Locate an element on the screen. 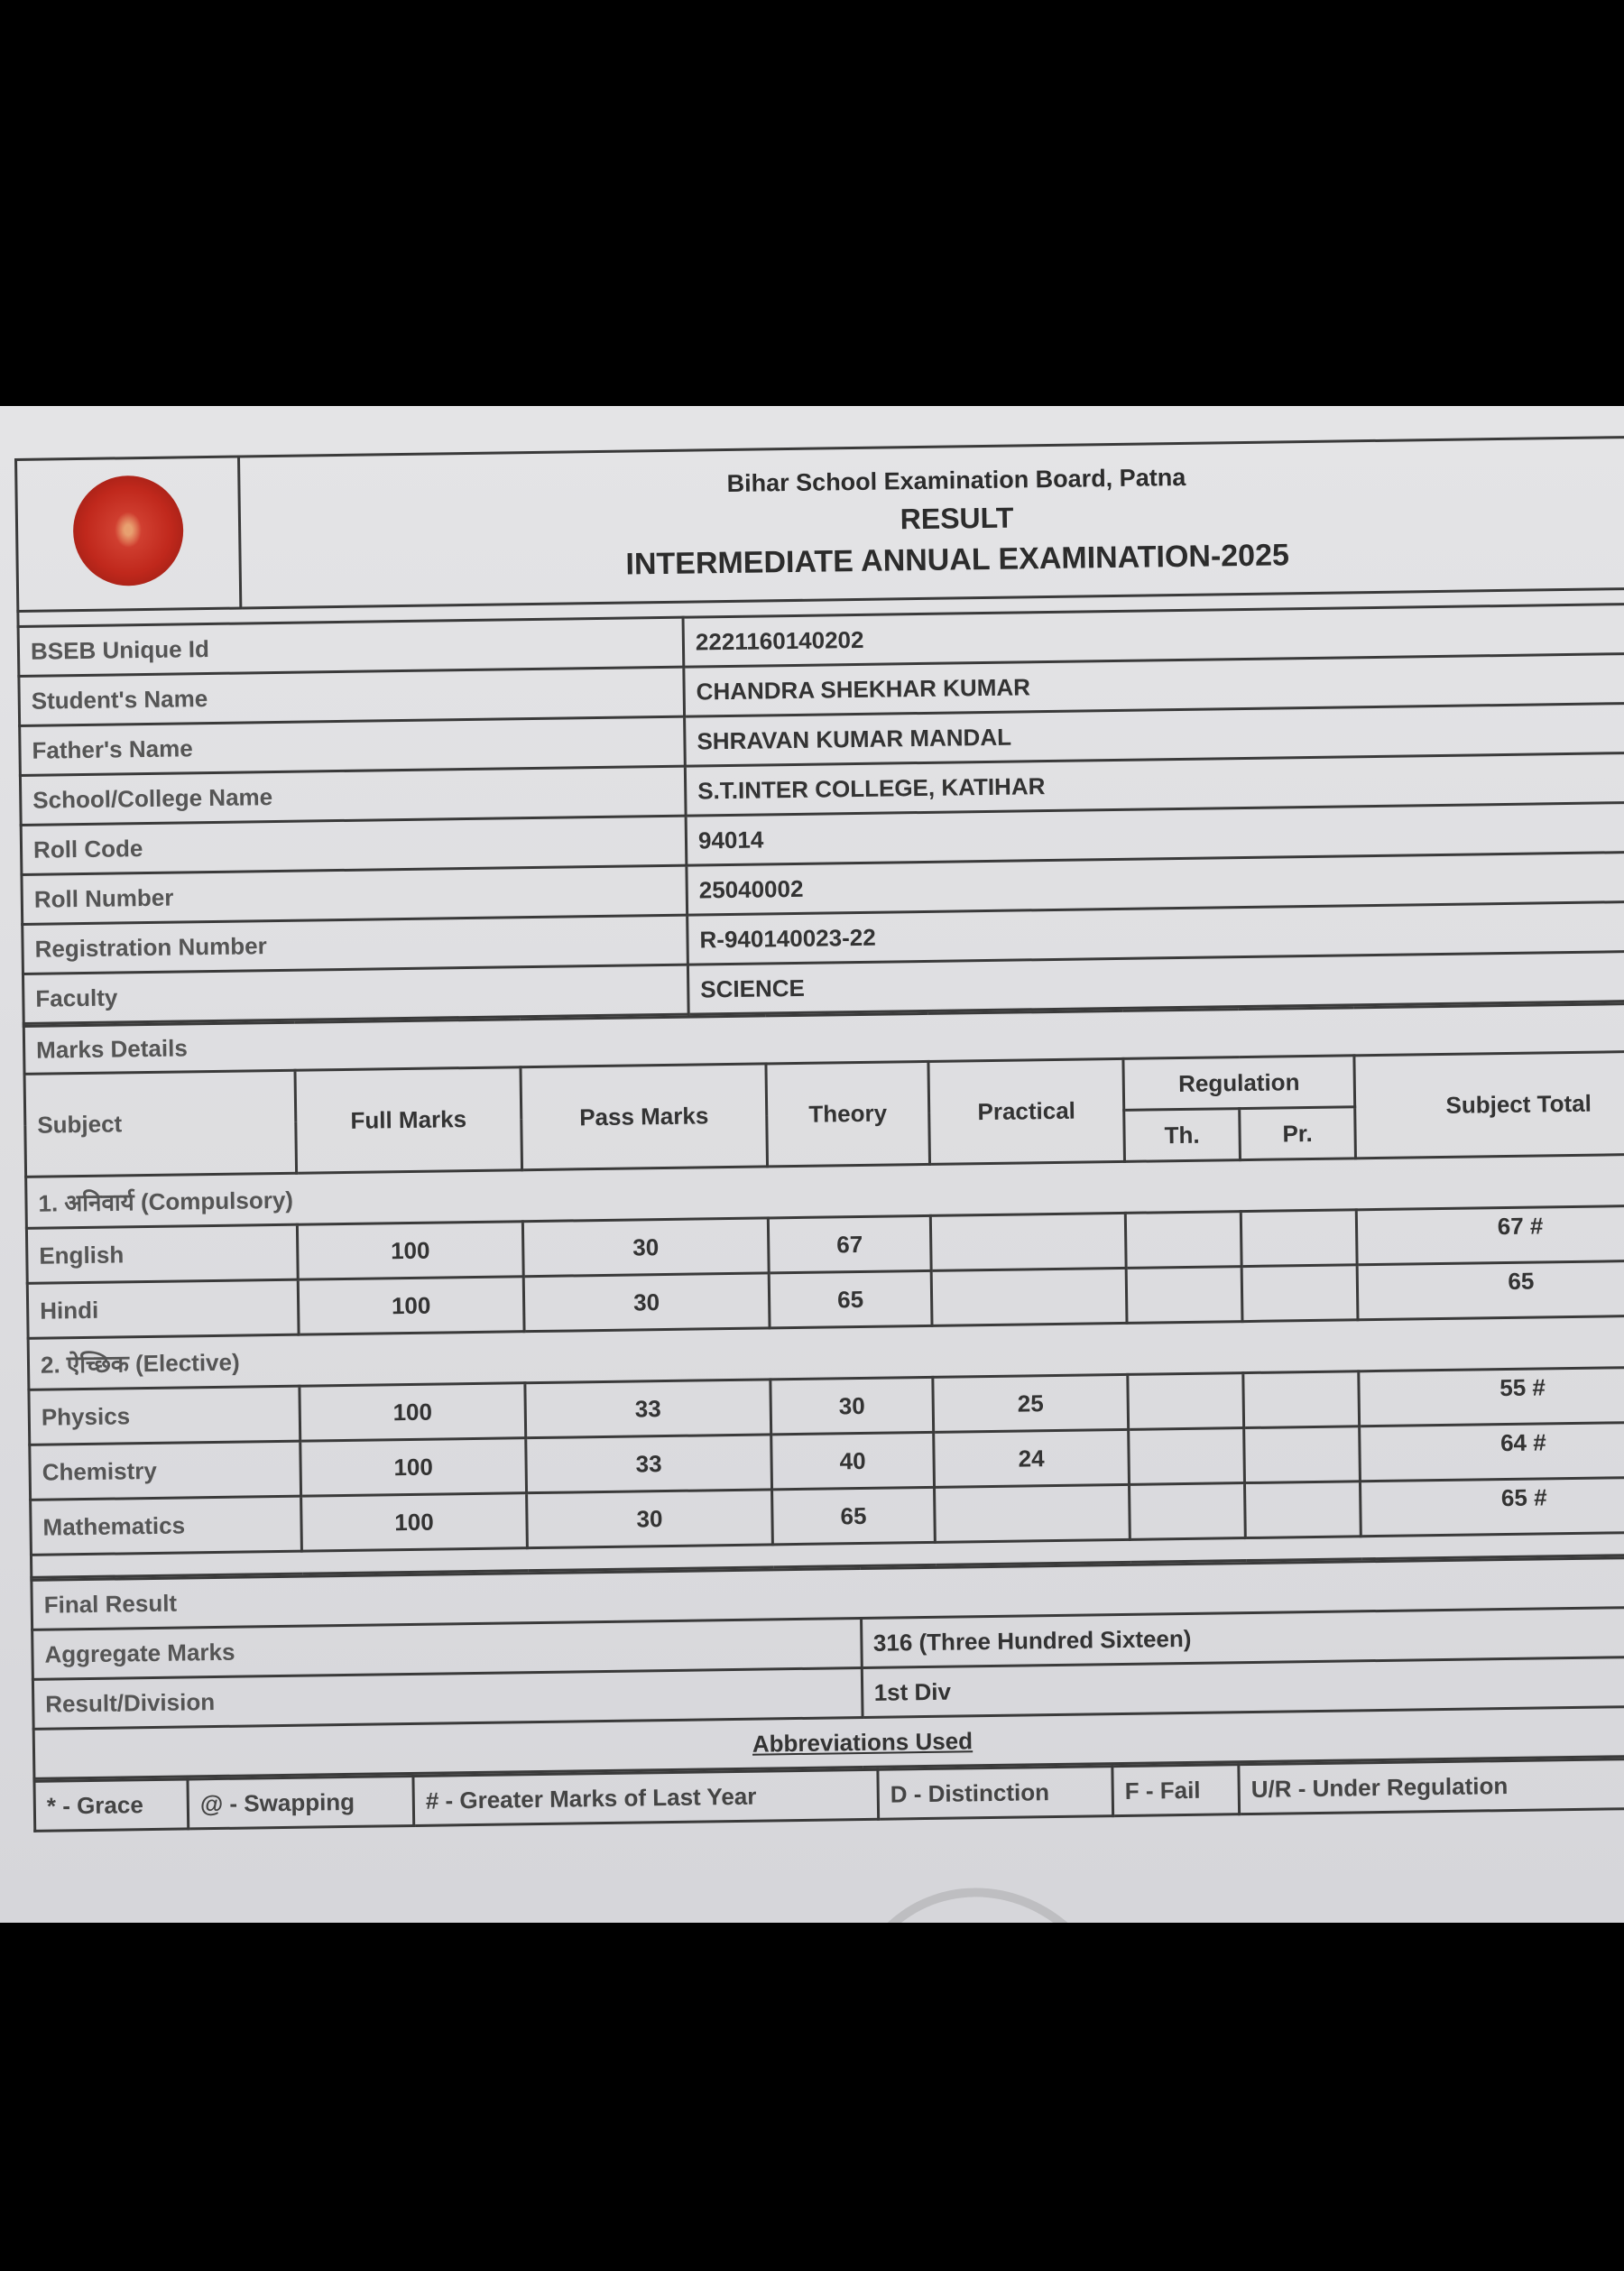 This screenshot has height=2271, width=1624. col-pass-marks: Pass Marks is located at coordinates (644, 1116).